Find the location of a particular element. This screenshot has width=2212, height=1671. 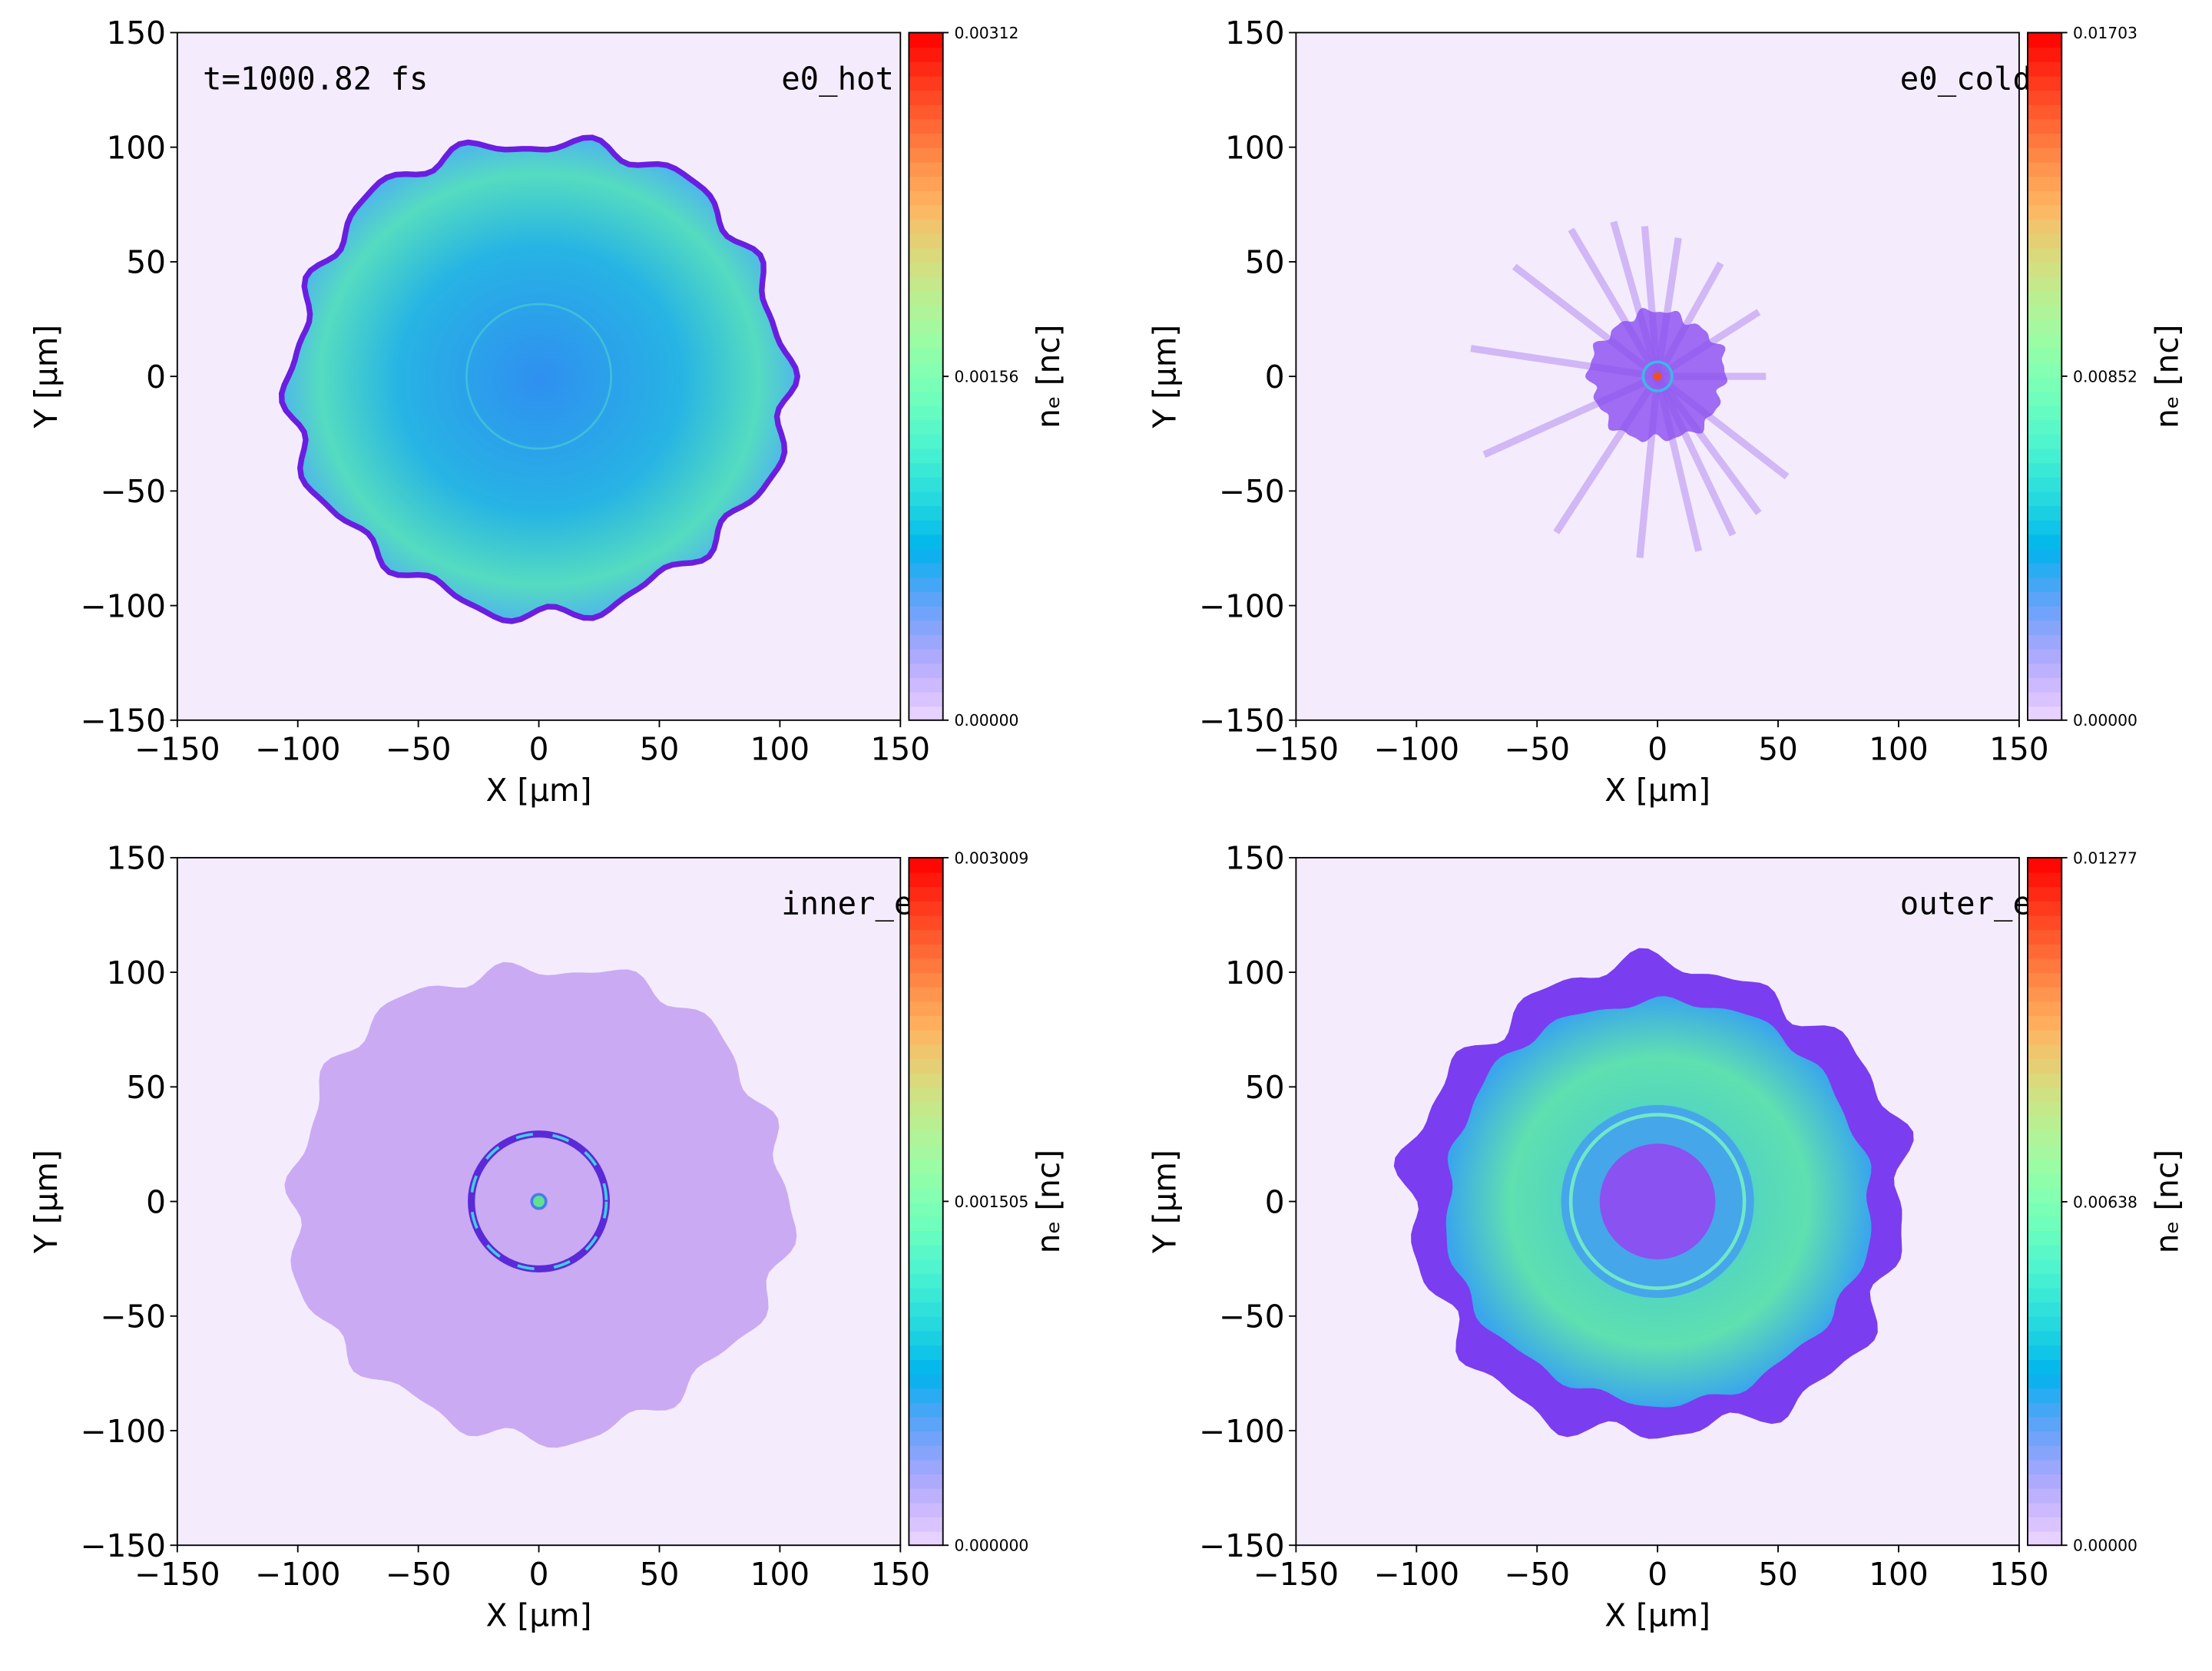

y-axis-label: Y [μm] is located at coordinates (1164, 1202).